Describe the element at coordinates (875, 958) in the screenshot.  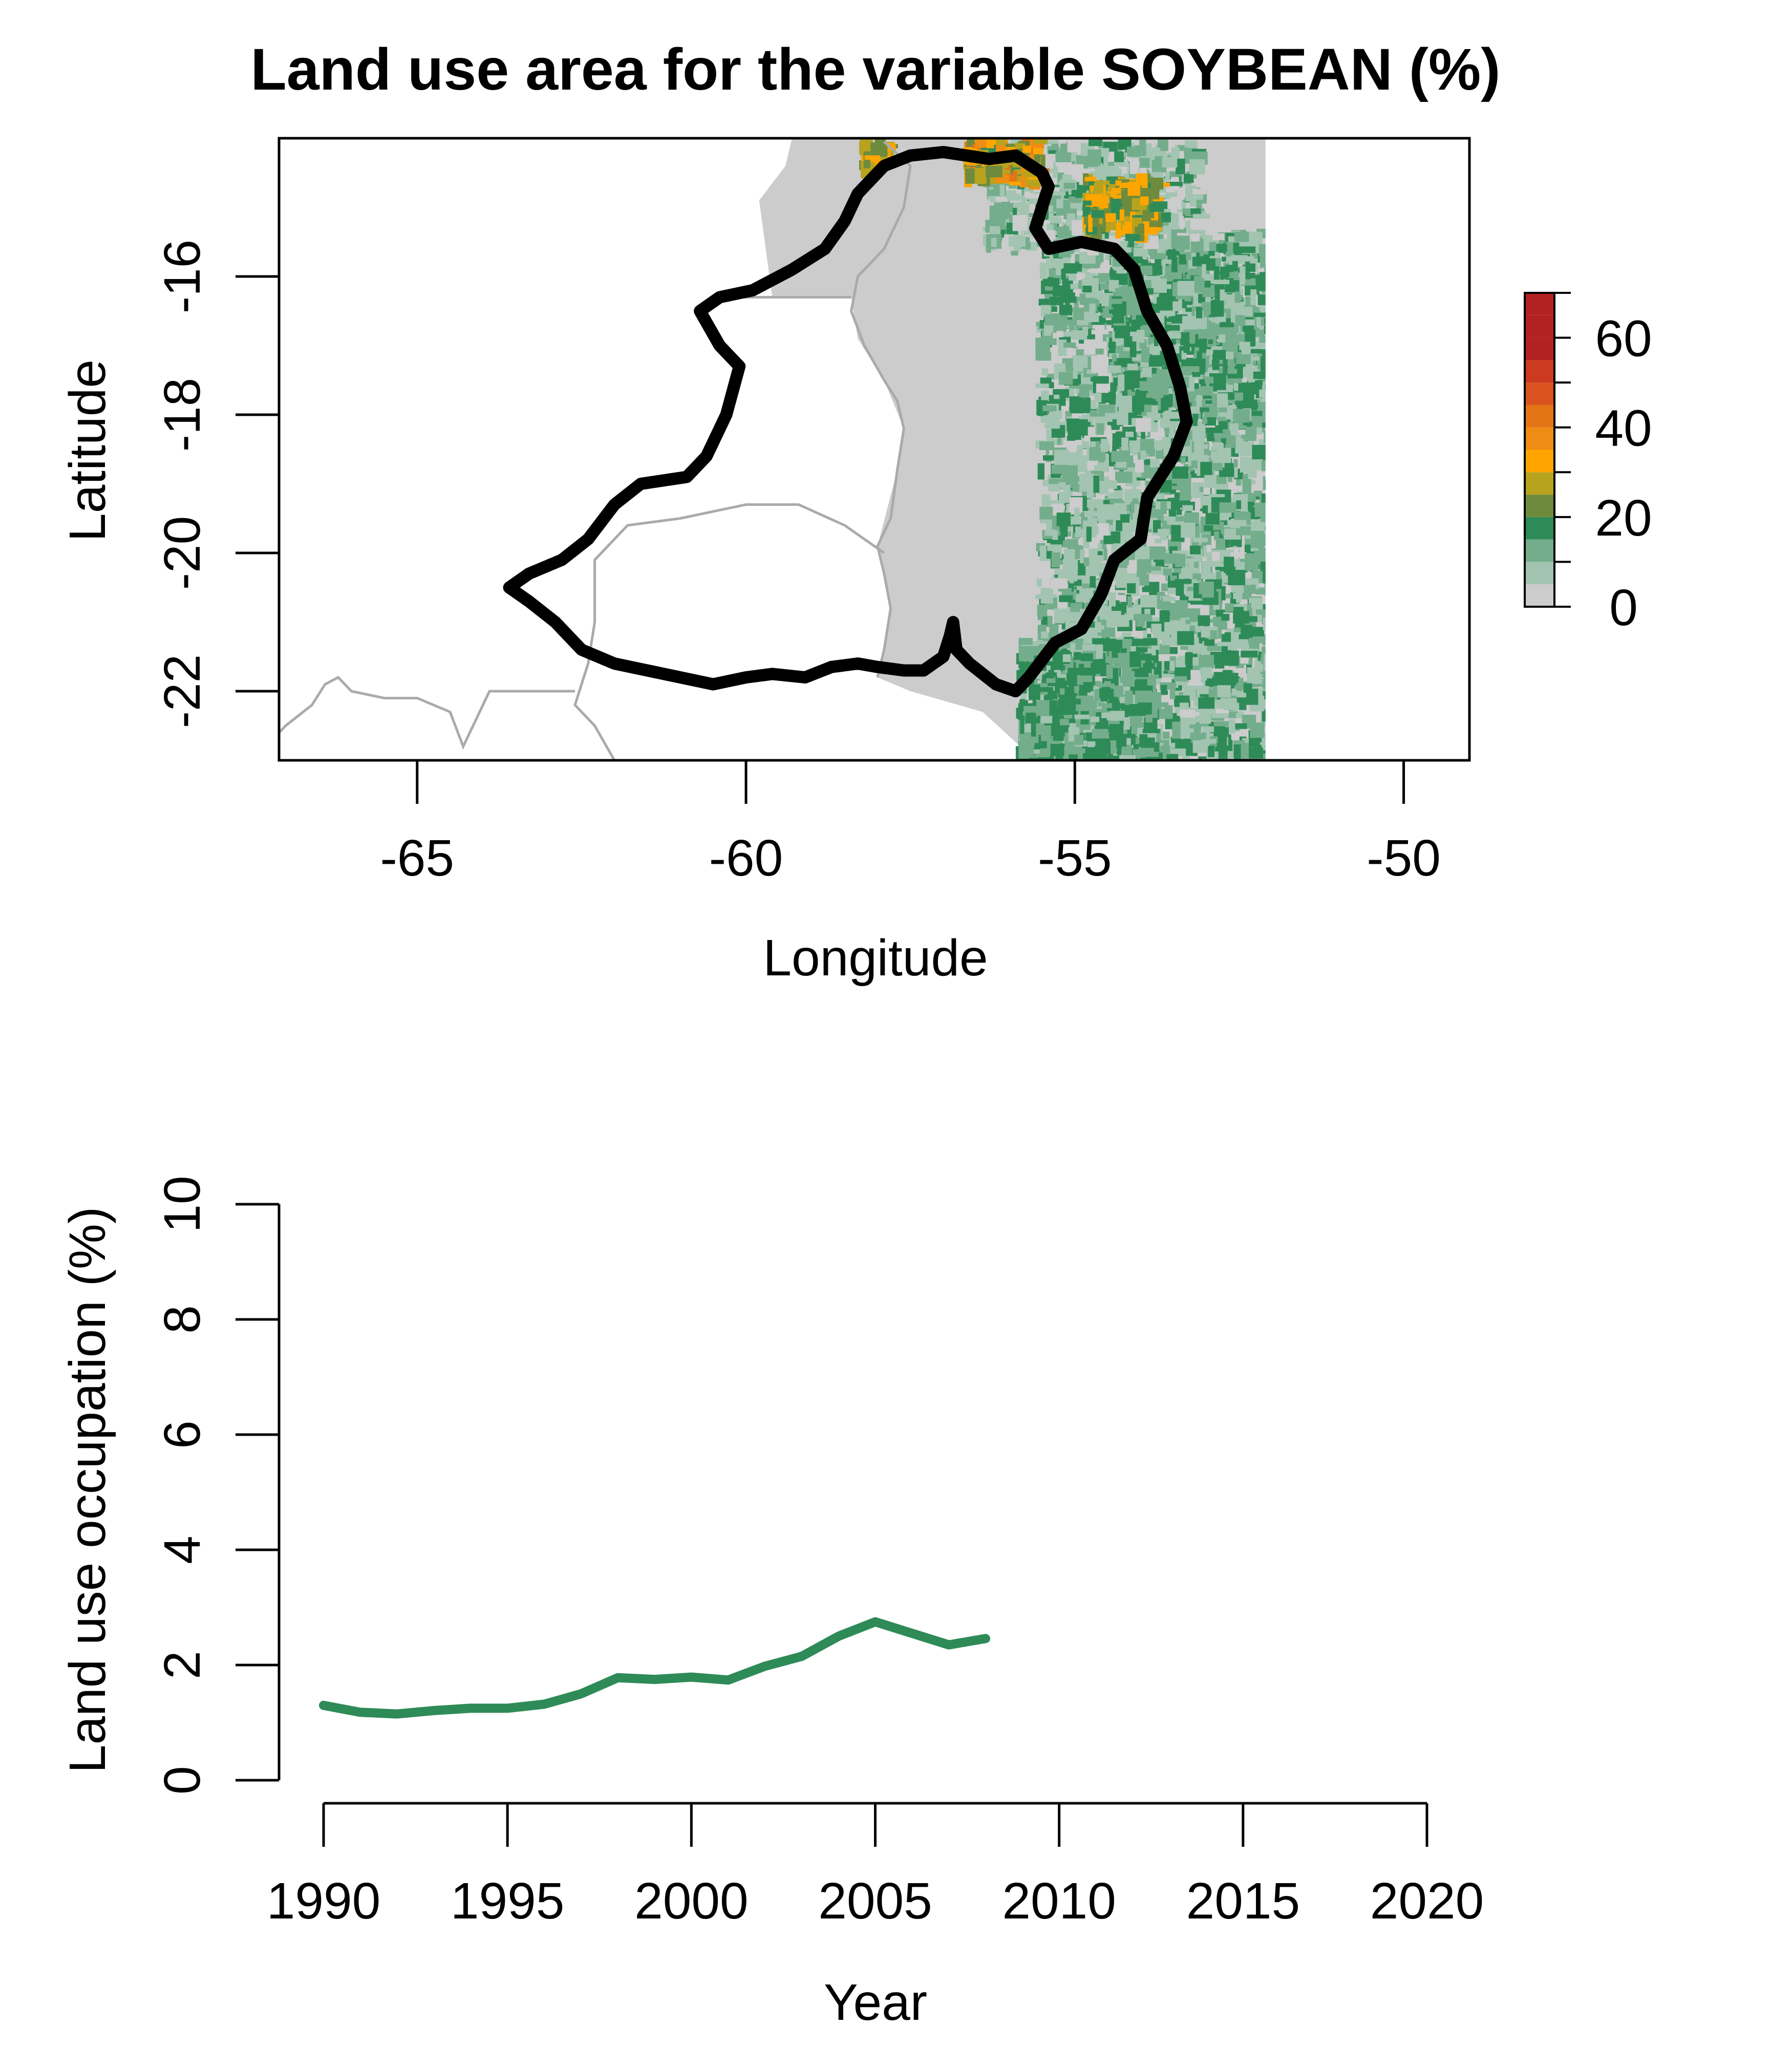
I see `map-x-axis-label: Longitude` at that location.